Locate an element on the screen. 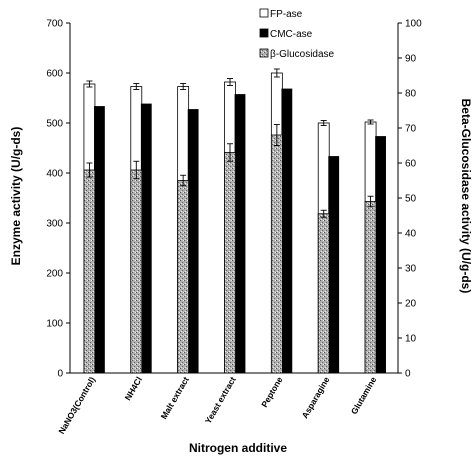 This screenshot has height=462, width=474. x-tick-label: Peptone is located at coordinates (272, 392).